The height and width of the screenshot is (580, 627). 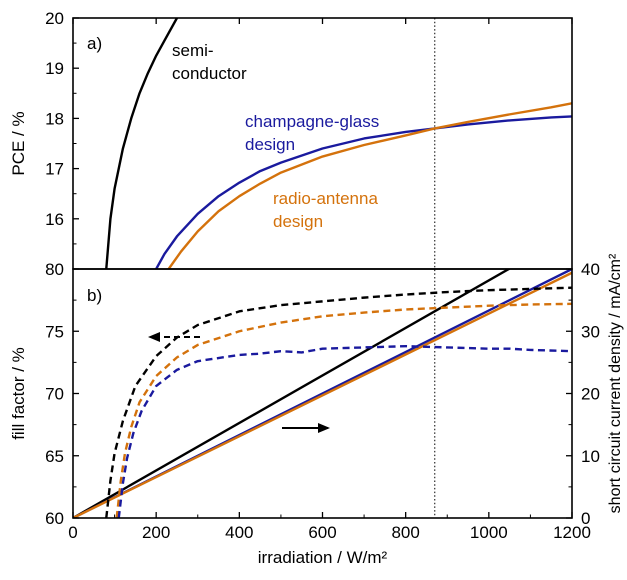 What do you see at coordinates (94, 295) in the screenshot?
I see `panel-label-b: b)` at bounding box center [94, 295].